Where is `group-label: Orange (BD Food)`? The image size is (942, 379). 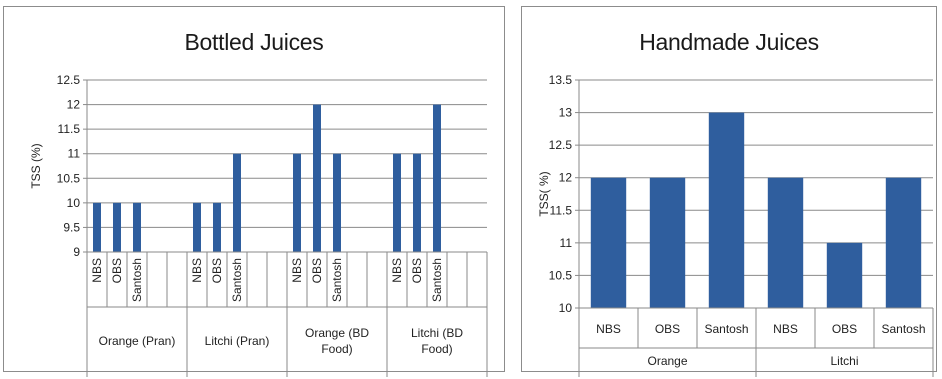
group-label: Orange (BD Food) is located at coordinates (337, 341).